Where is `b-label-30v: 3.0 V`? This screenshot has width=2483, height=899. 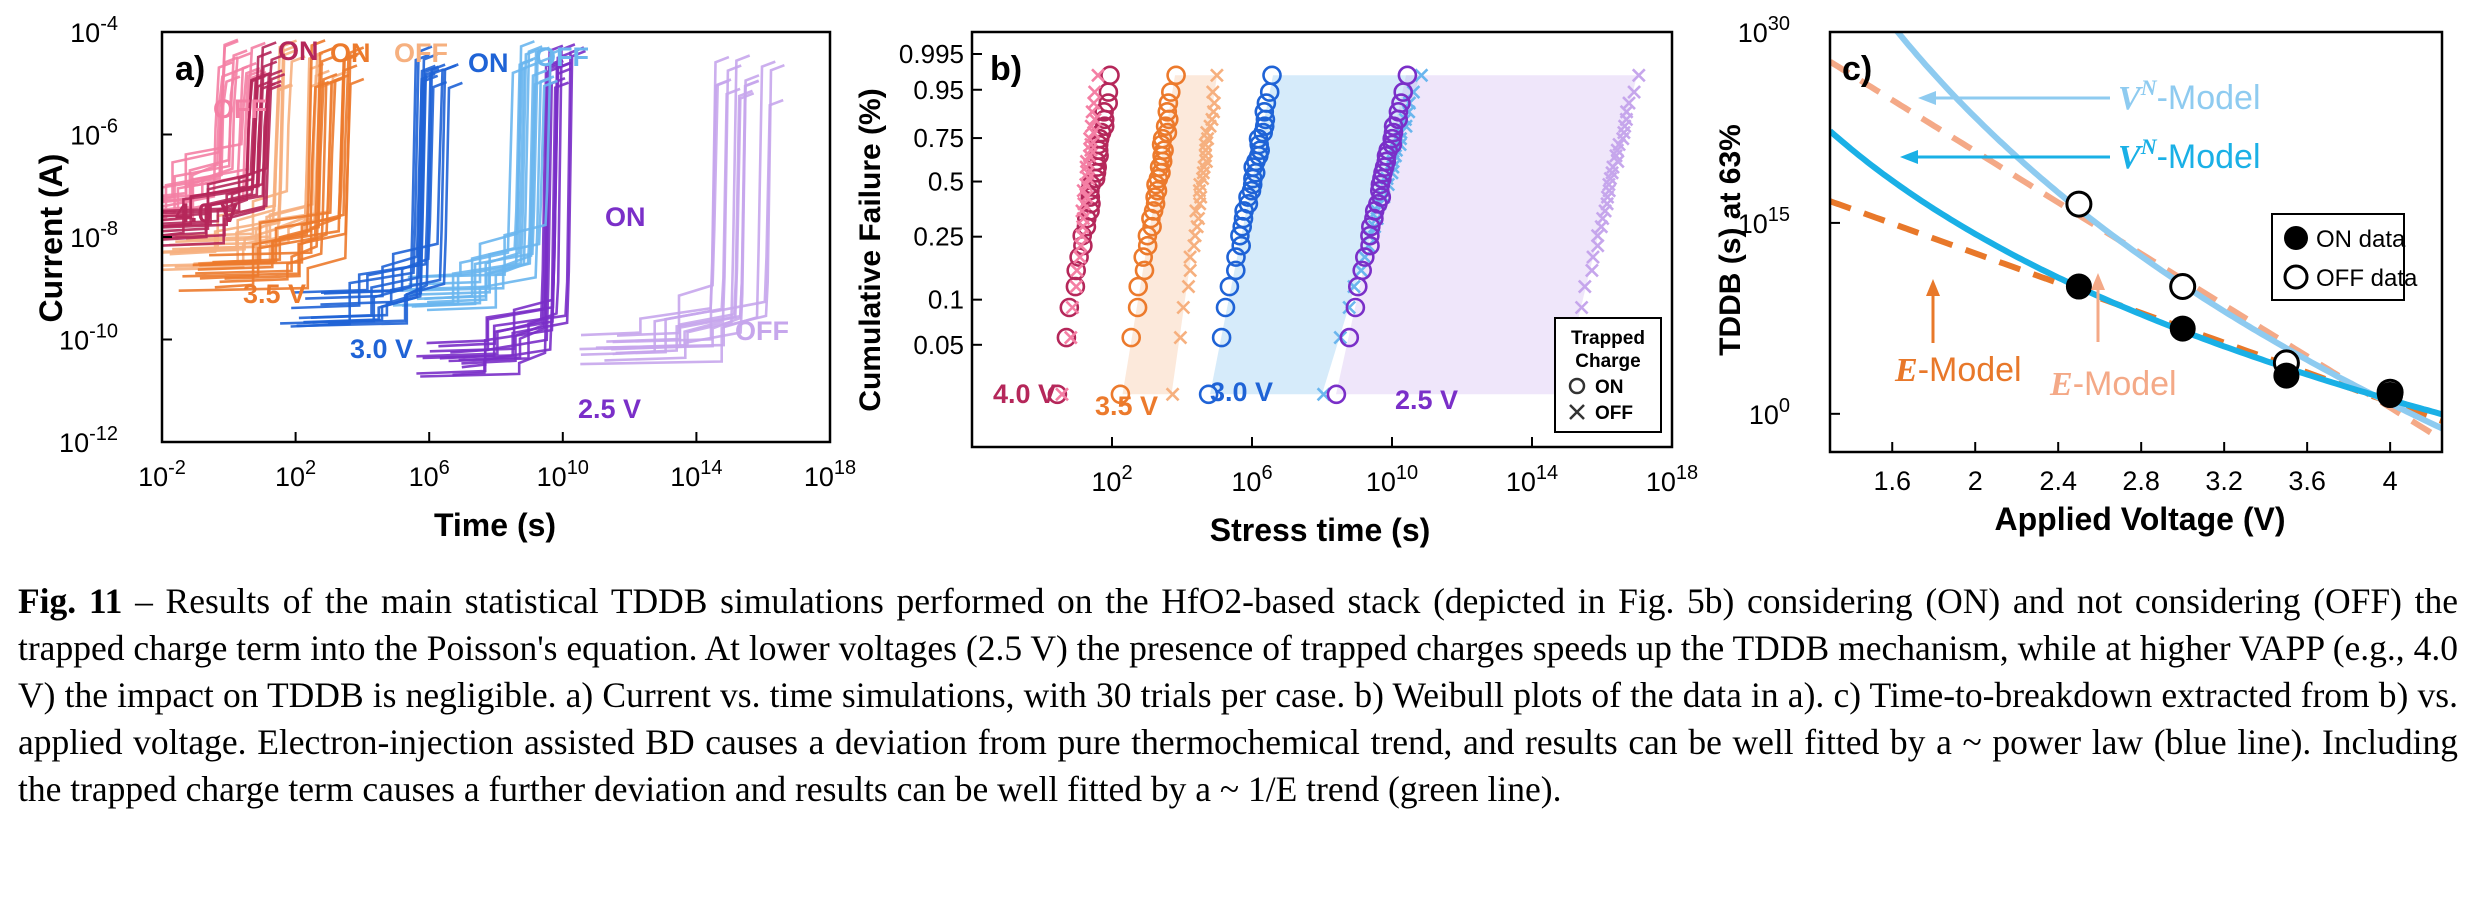
b-label-30v: 3.0 V is located at coordinates (1241, 392).